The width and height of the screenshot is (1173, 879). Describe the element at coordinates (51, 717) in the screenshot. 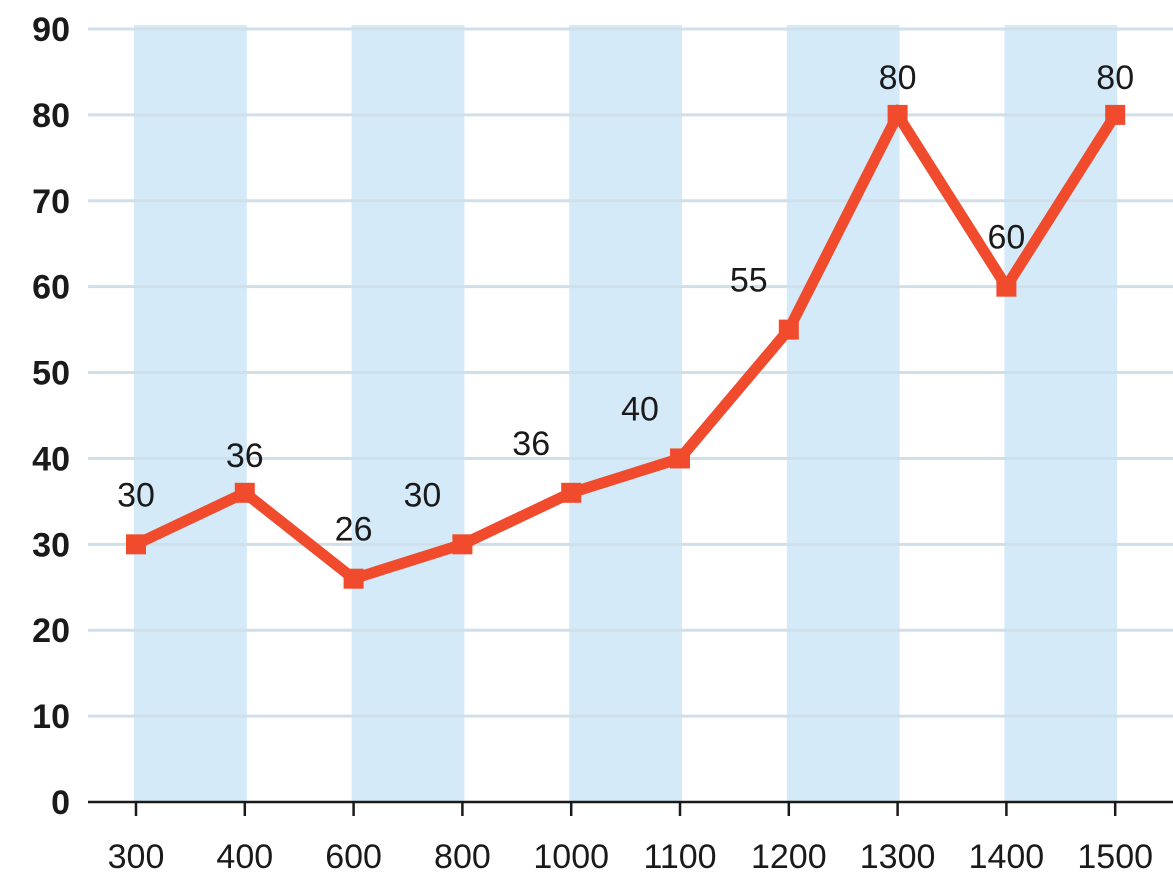

I see `y-tick-label: 10` at that location.